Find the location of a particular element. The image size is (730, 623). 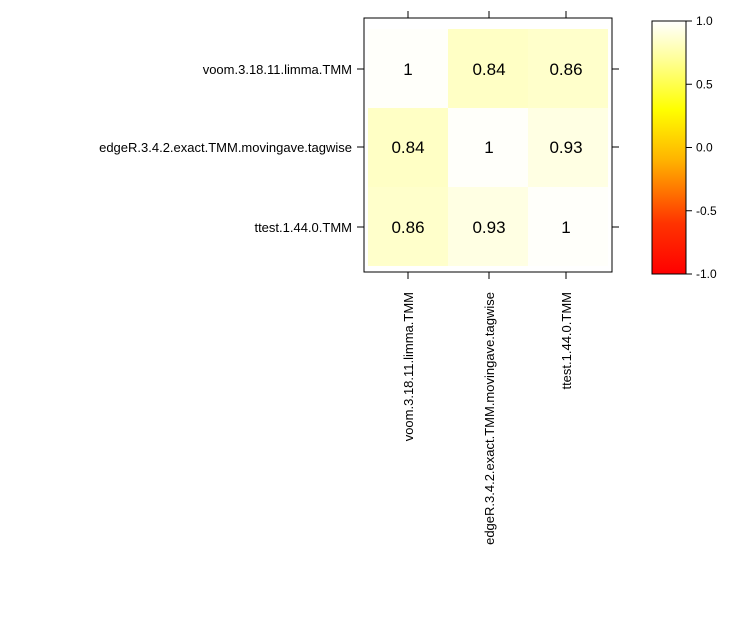

row-label: voom.3.18.11.limma.TMM is located at coordinates (277, 69).